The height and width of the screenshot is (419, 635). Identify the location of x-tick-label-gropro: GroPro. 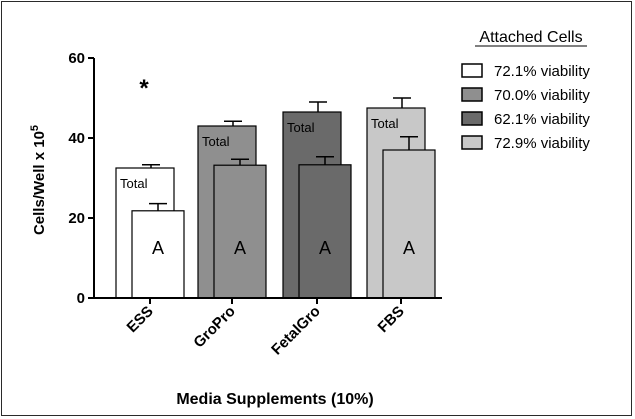
(214, 327).